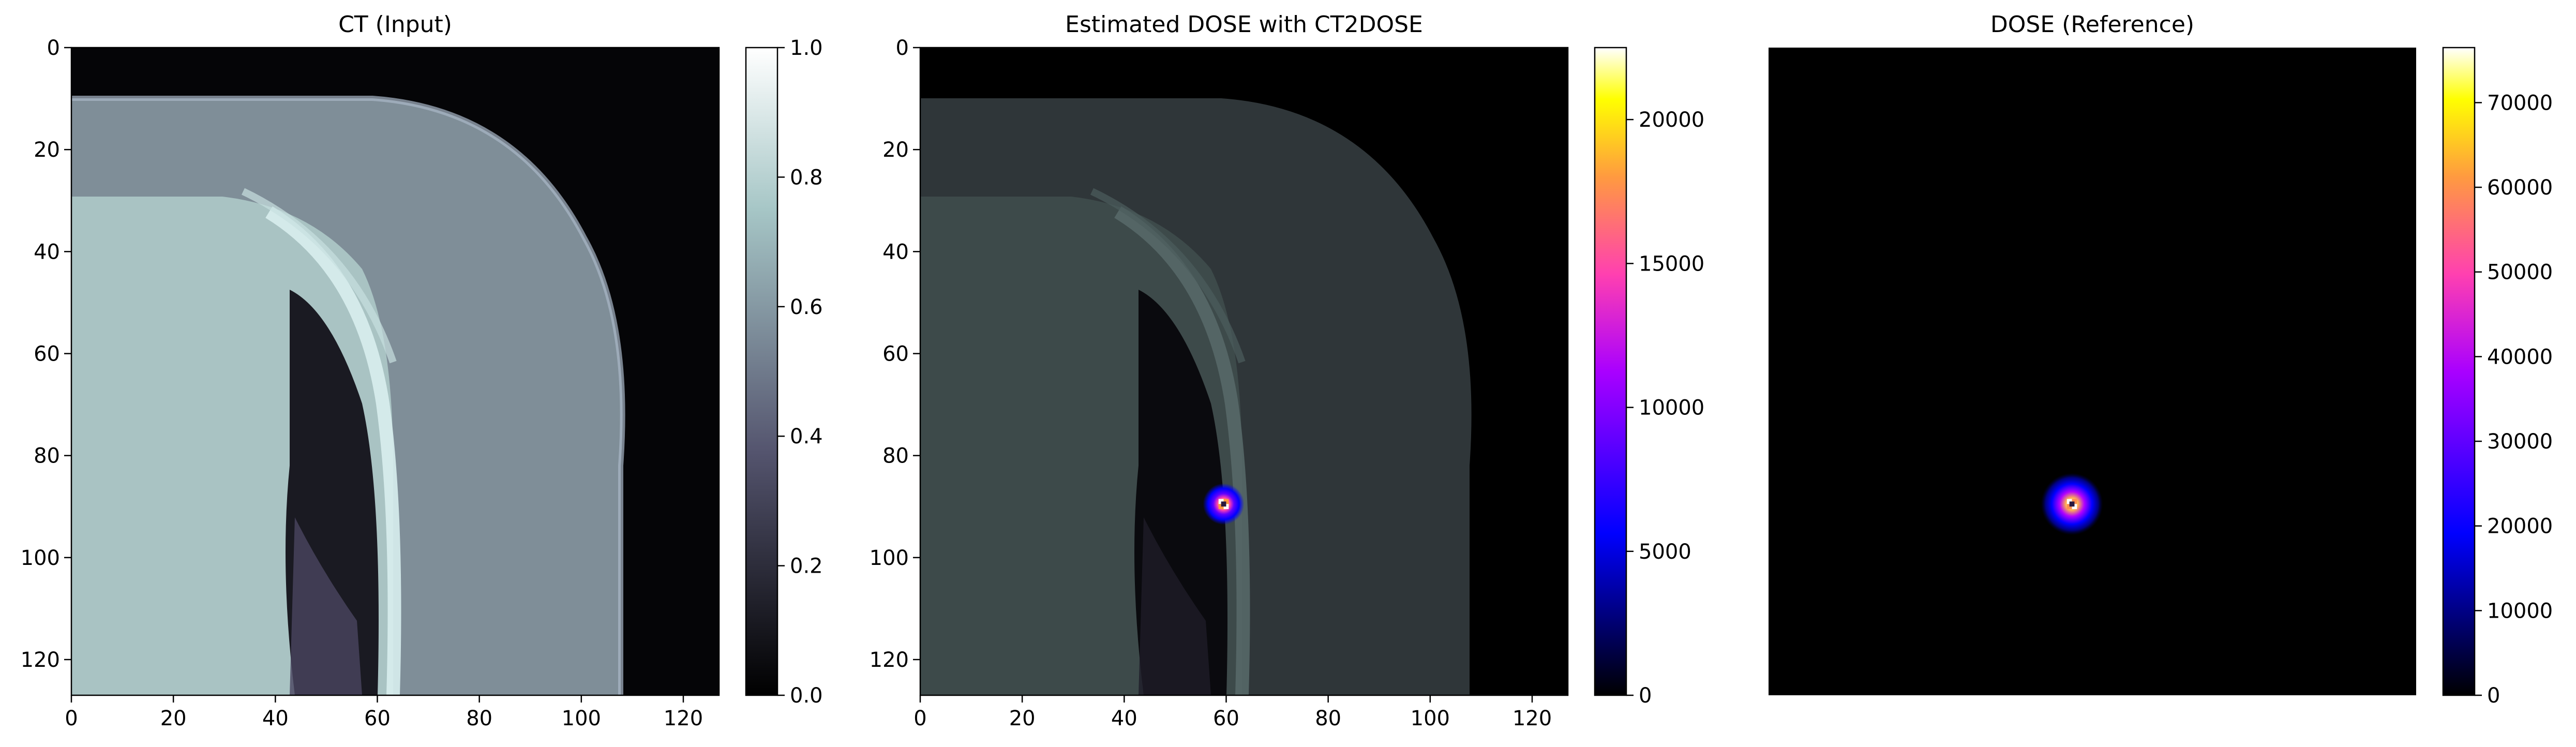 The width and height of the screenshot is (2576, 747). What do you see at coordinates (2514, 399) in the screenshot?
I see `colorbar-3-ticks: 0 10000 20000 30000 40000 50000 60000 70000` at bounding box center [2514, 399].